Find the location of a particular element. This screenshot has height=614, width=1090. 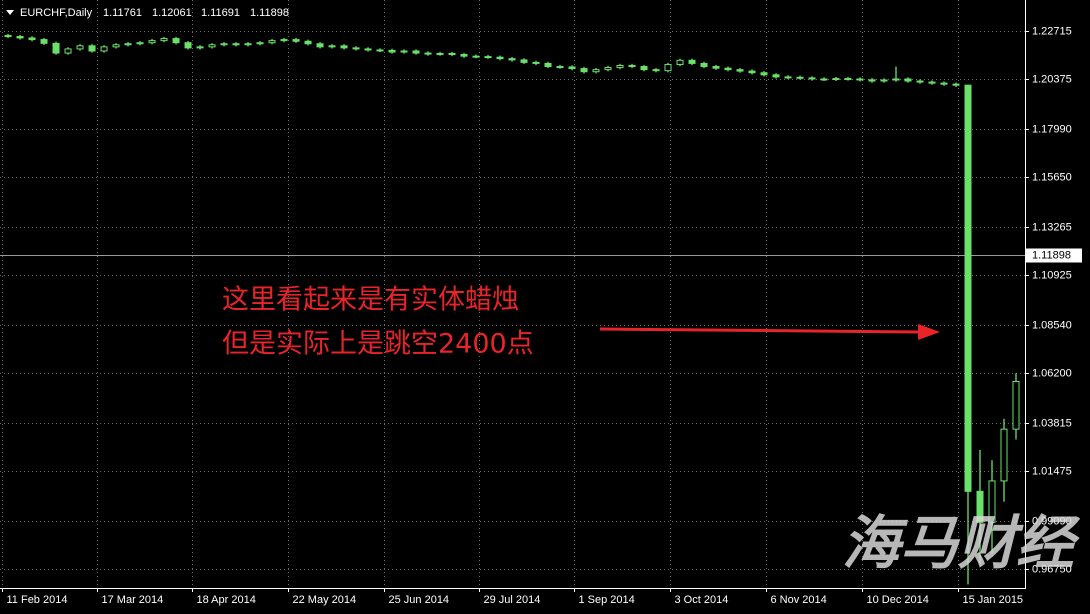

x-tick-label: 22 May 2014 is located at coordinates (325, 600).